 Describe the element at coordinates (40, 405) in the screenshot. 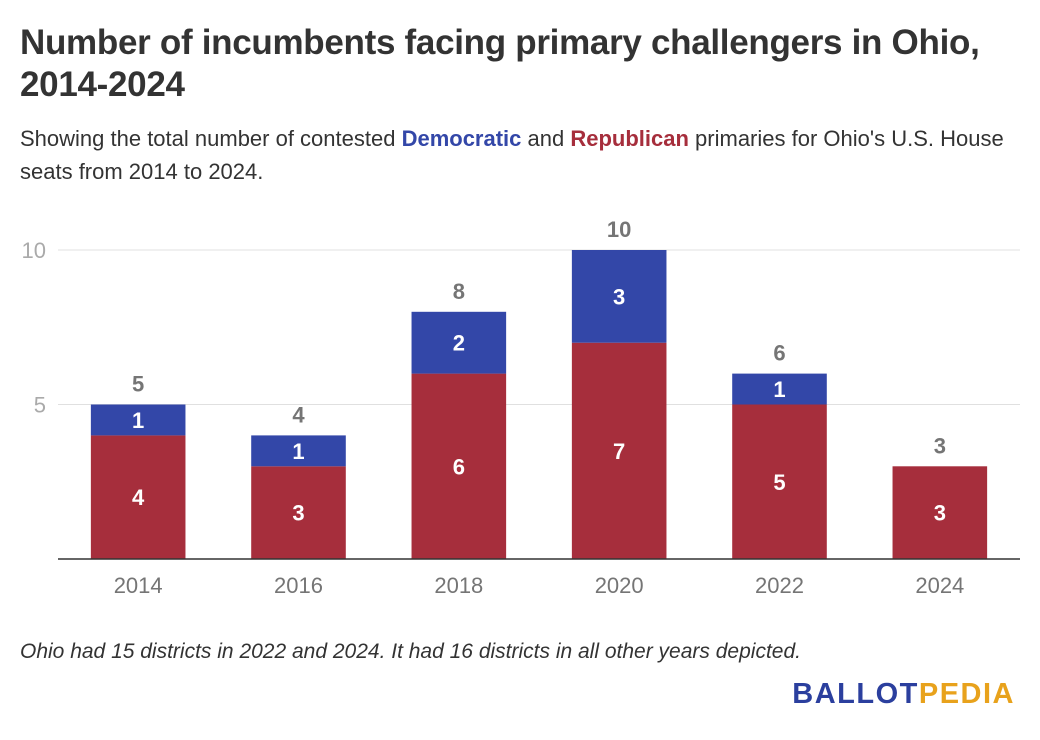

I see `y-tick-label: 5` at that location.